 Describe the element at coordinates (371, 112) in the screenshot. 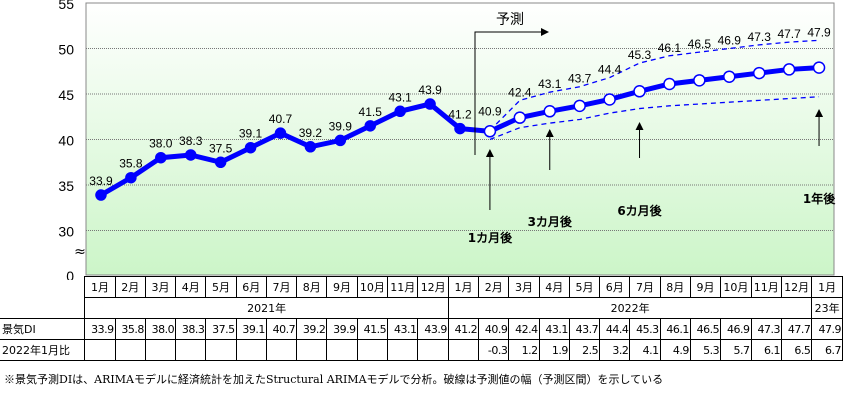

I see `data-label: 41.5` at that location.